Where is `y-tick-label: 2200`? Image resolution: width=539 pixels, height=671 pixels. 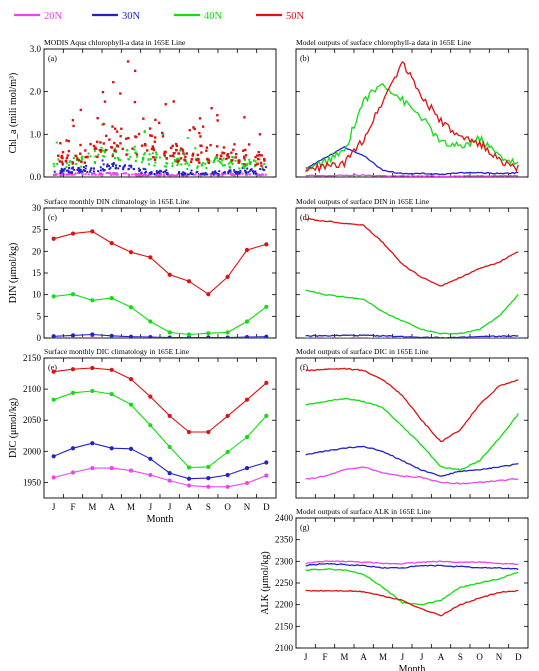
y-tick-label: 2200 is located at coordinates (284, 605).